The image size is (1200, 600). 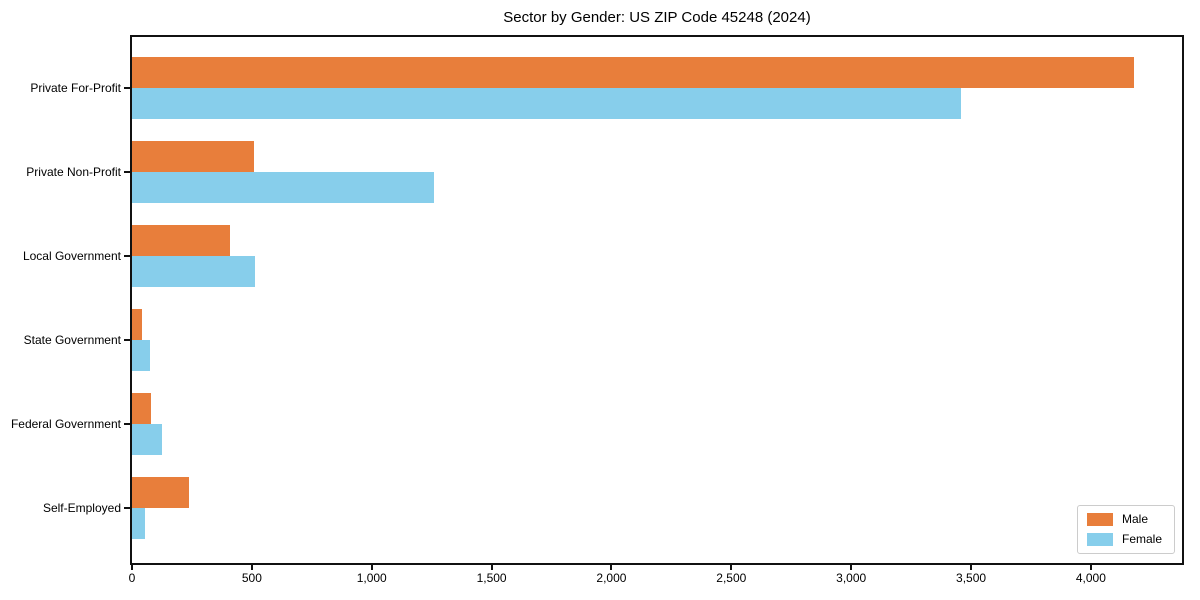 I want to click on x-tick-label-500: 500, so click(x=251, y=578).